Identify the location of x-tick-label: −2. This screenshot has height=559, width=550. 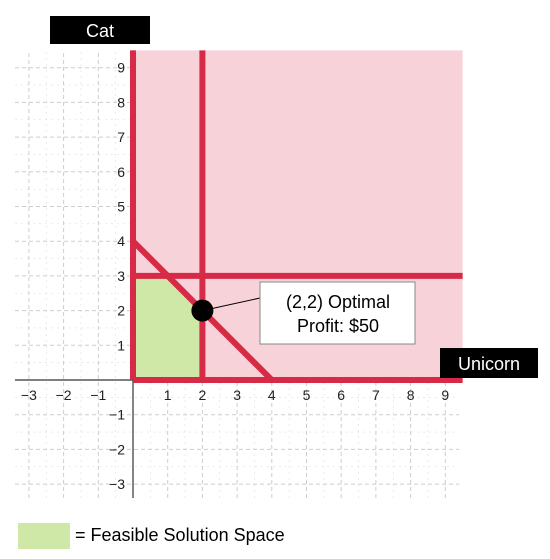
(64, 395).